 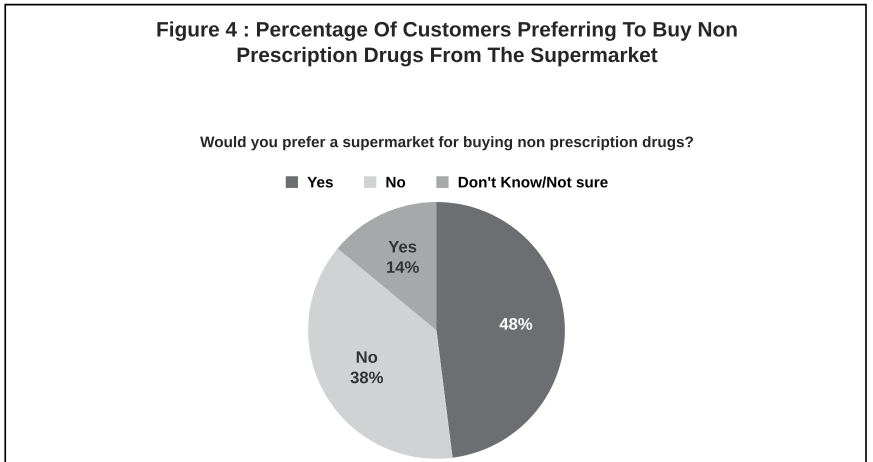 I want to click on data-label: Yes 14%, so click(x=402, y=256).